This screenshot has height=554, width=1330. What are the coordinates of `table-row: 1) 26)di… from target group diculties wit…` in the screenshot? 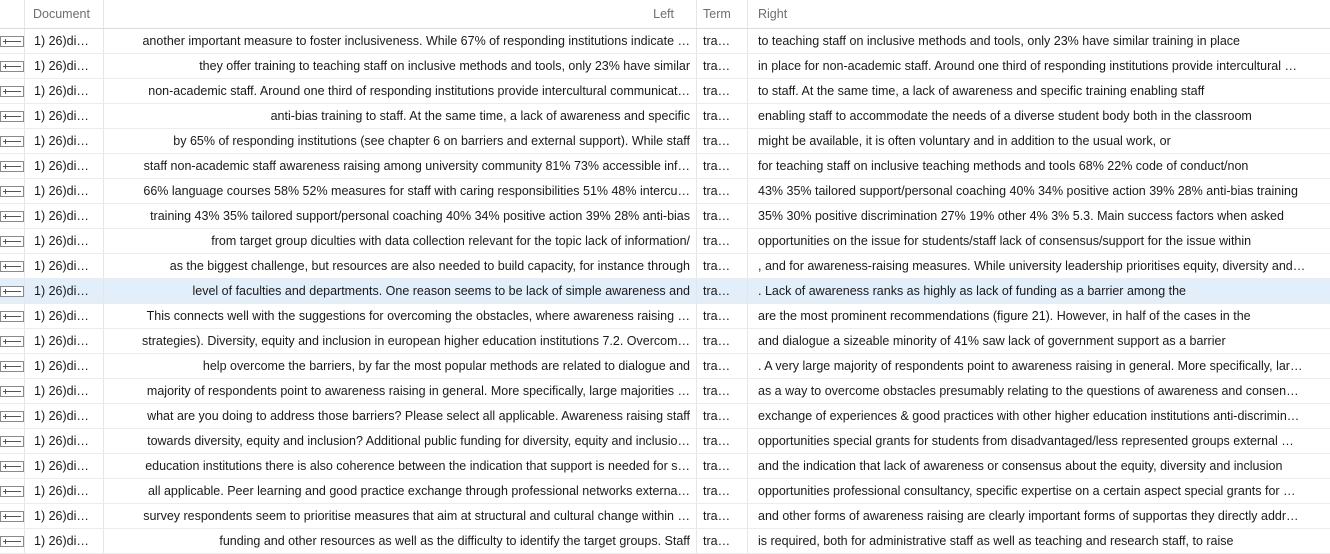 It's located at (665, 241).